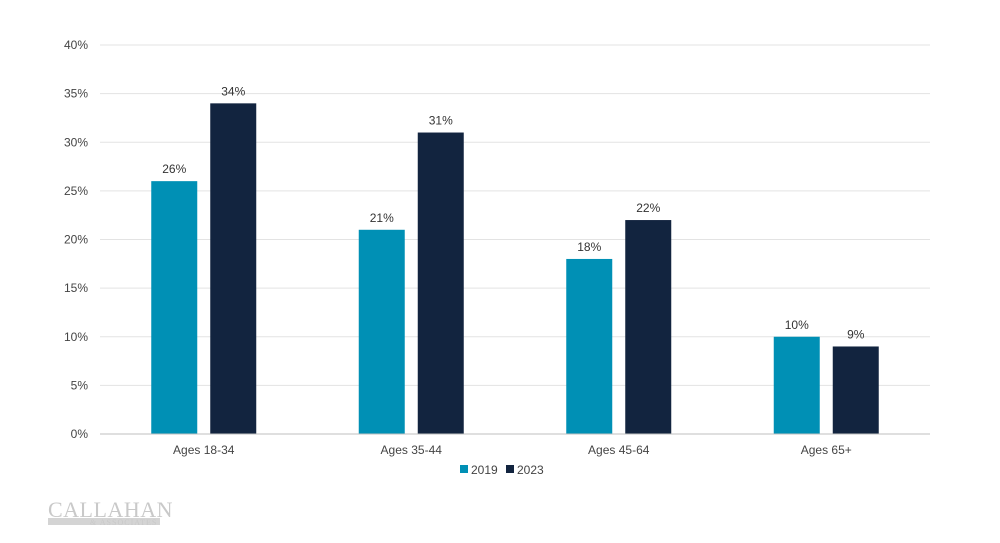 This screenshot has width=1000, height=543. What do you see at coordinates (648, 208) in the screenshot?
I see `data-label: 22%` at bounding box center [648, 208].